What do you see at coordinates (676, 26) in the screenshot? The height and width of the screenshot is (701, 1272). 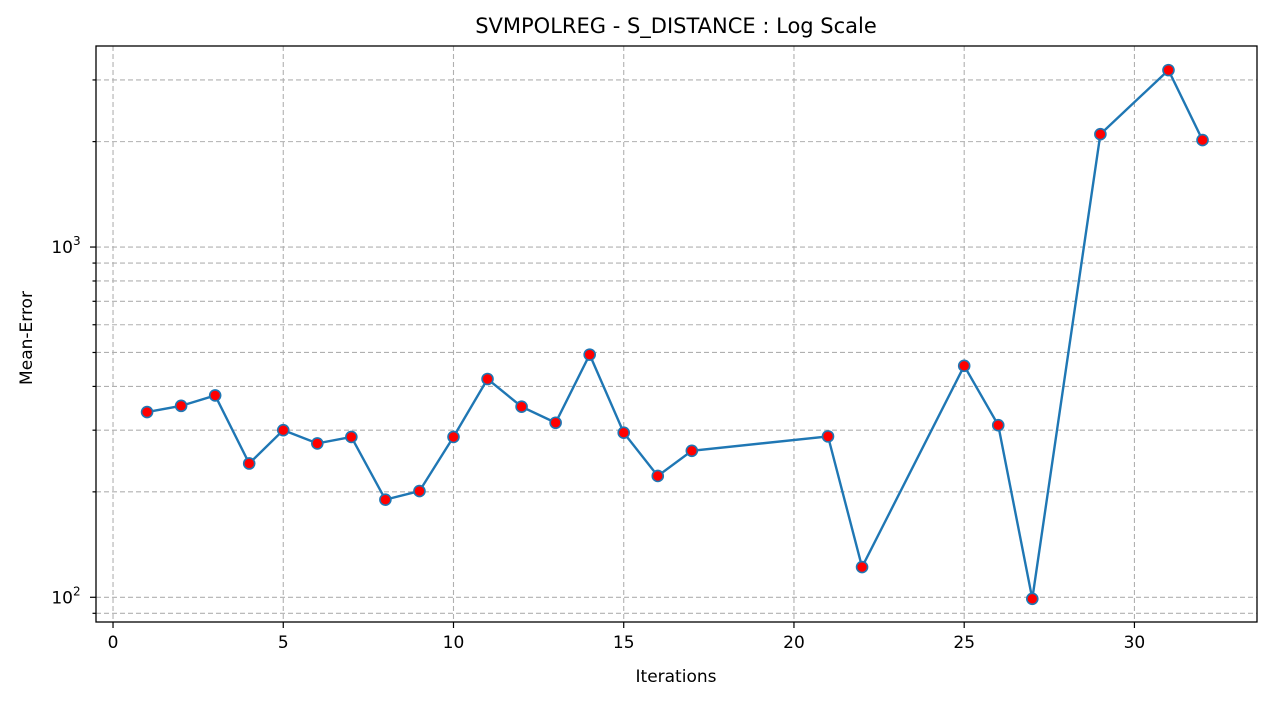 I see `chart-title: SVMPOLREG - S_DISTANCE : Log Scale` at bounding box center [676, 26].